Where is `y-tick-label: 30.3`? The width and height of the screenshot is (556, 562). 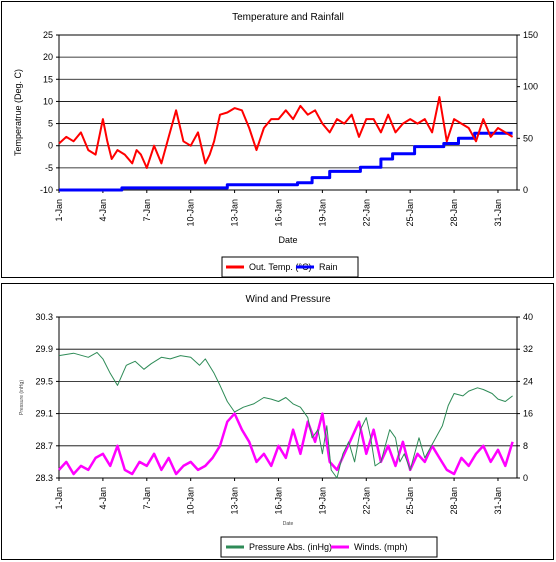 y-tick-label: 30.3 is located at coordinates (44, 317).